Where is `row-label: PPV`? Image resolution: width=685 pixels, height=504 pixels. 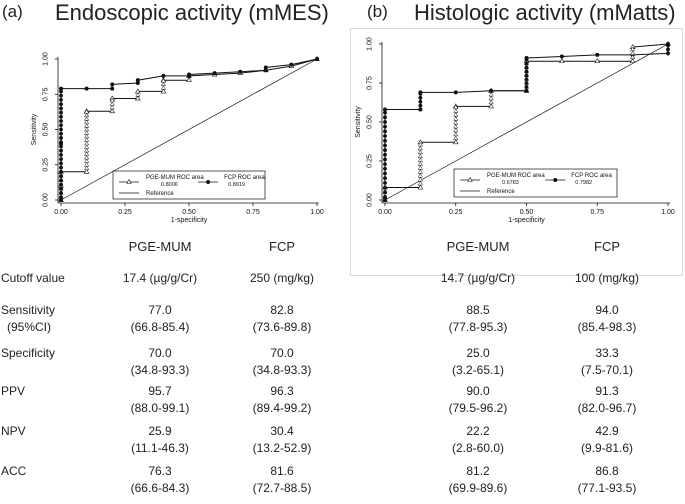 row-label: PPV is located at coordinates (13, 391).